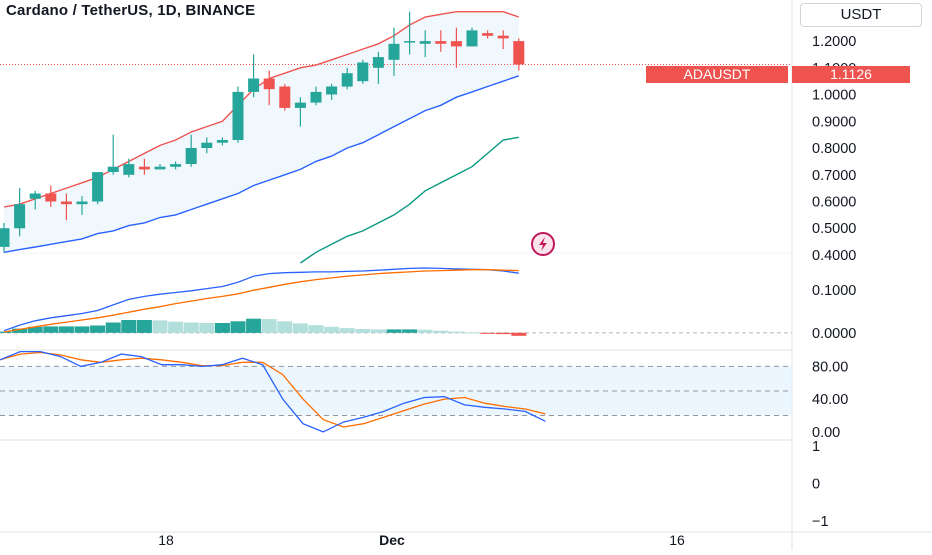  Describe the element at coordinates (834, 203) in the screenshot. I see `price-tick-label: 0.6000` at that location.